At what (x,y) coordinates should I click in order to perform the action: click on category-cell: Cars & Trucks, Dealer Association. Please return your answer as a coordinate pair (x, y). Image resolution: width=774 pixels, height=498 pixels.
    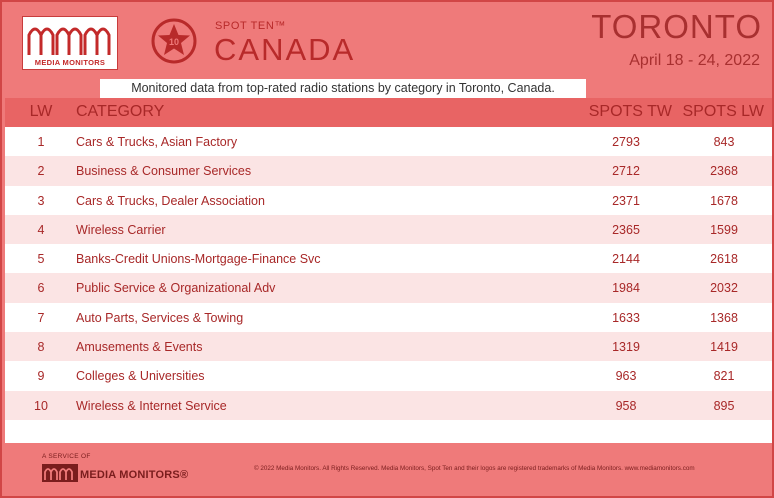
    Looking at the image, I should click on (170, 200).